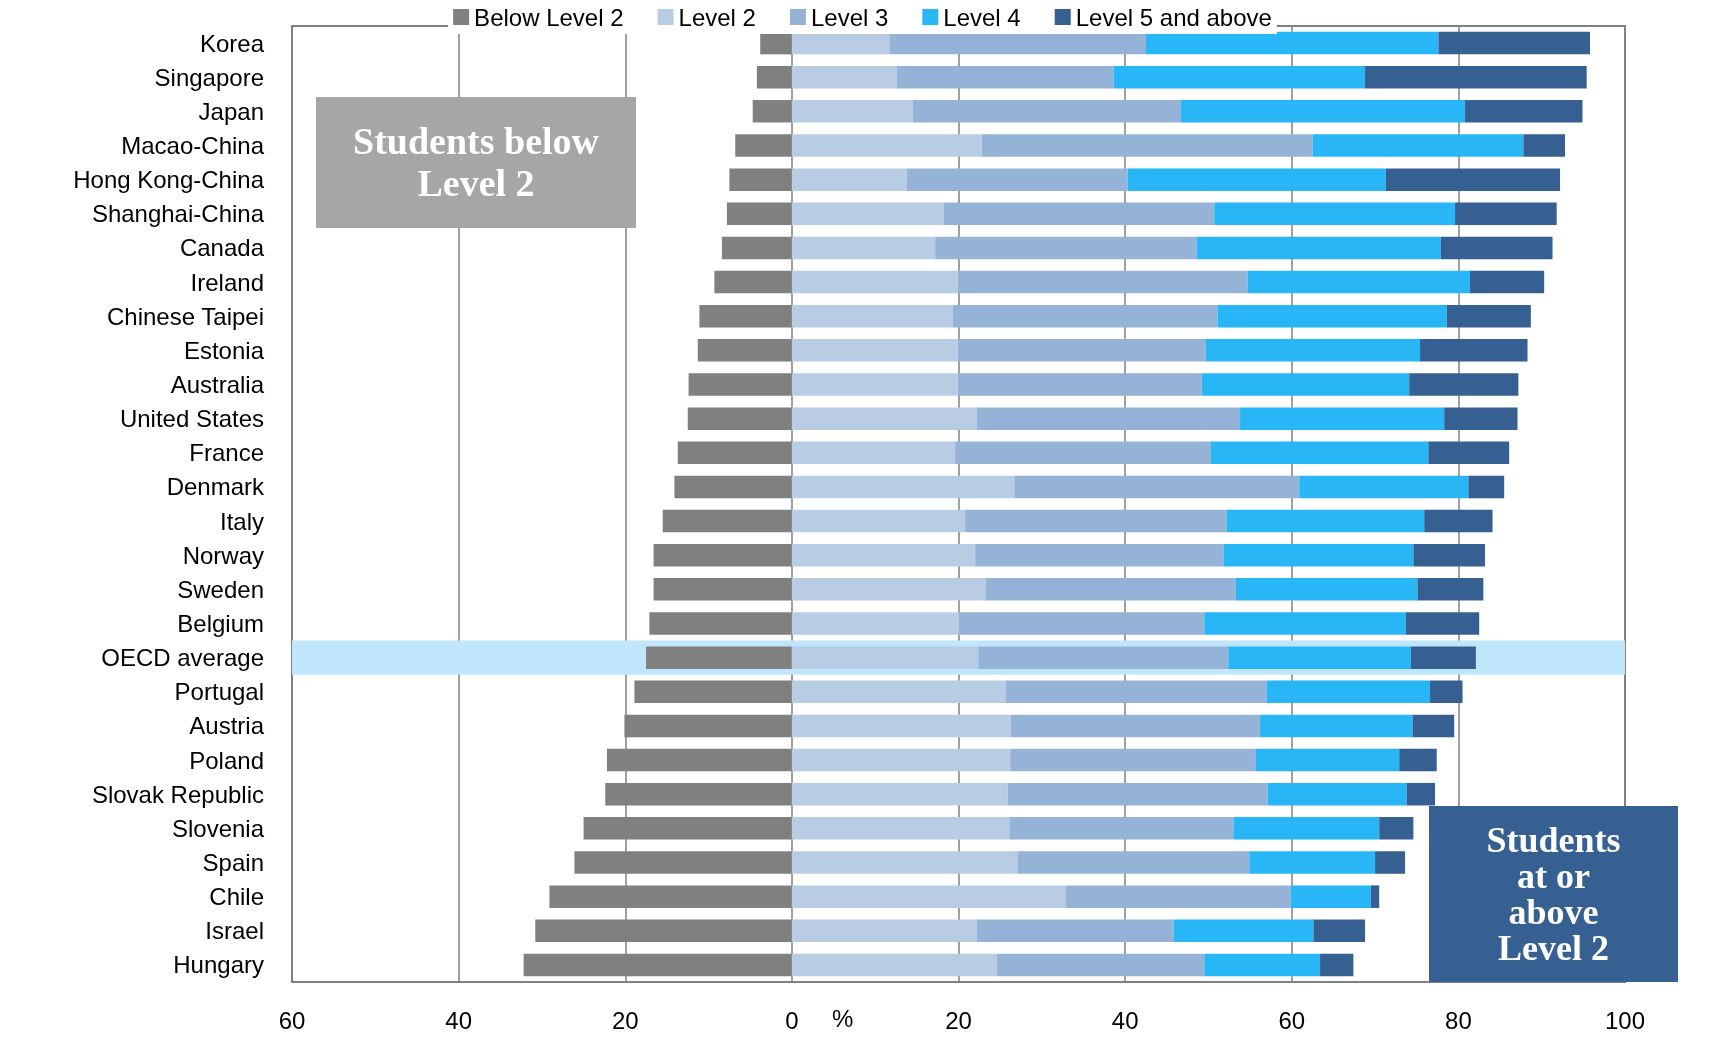  What do you see at coordinates (177, 794) in the screenshot?
I see `y-tick-label: Slovak Republic` at bounding box center [177, 794].